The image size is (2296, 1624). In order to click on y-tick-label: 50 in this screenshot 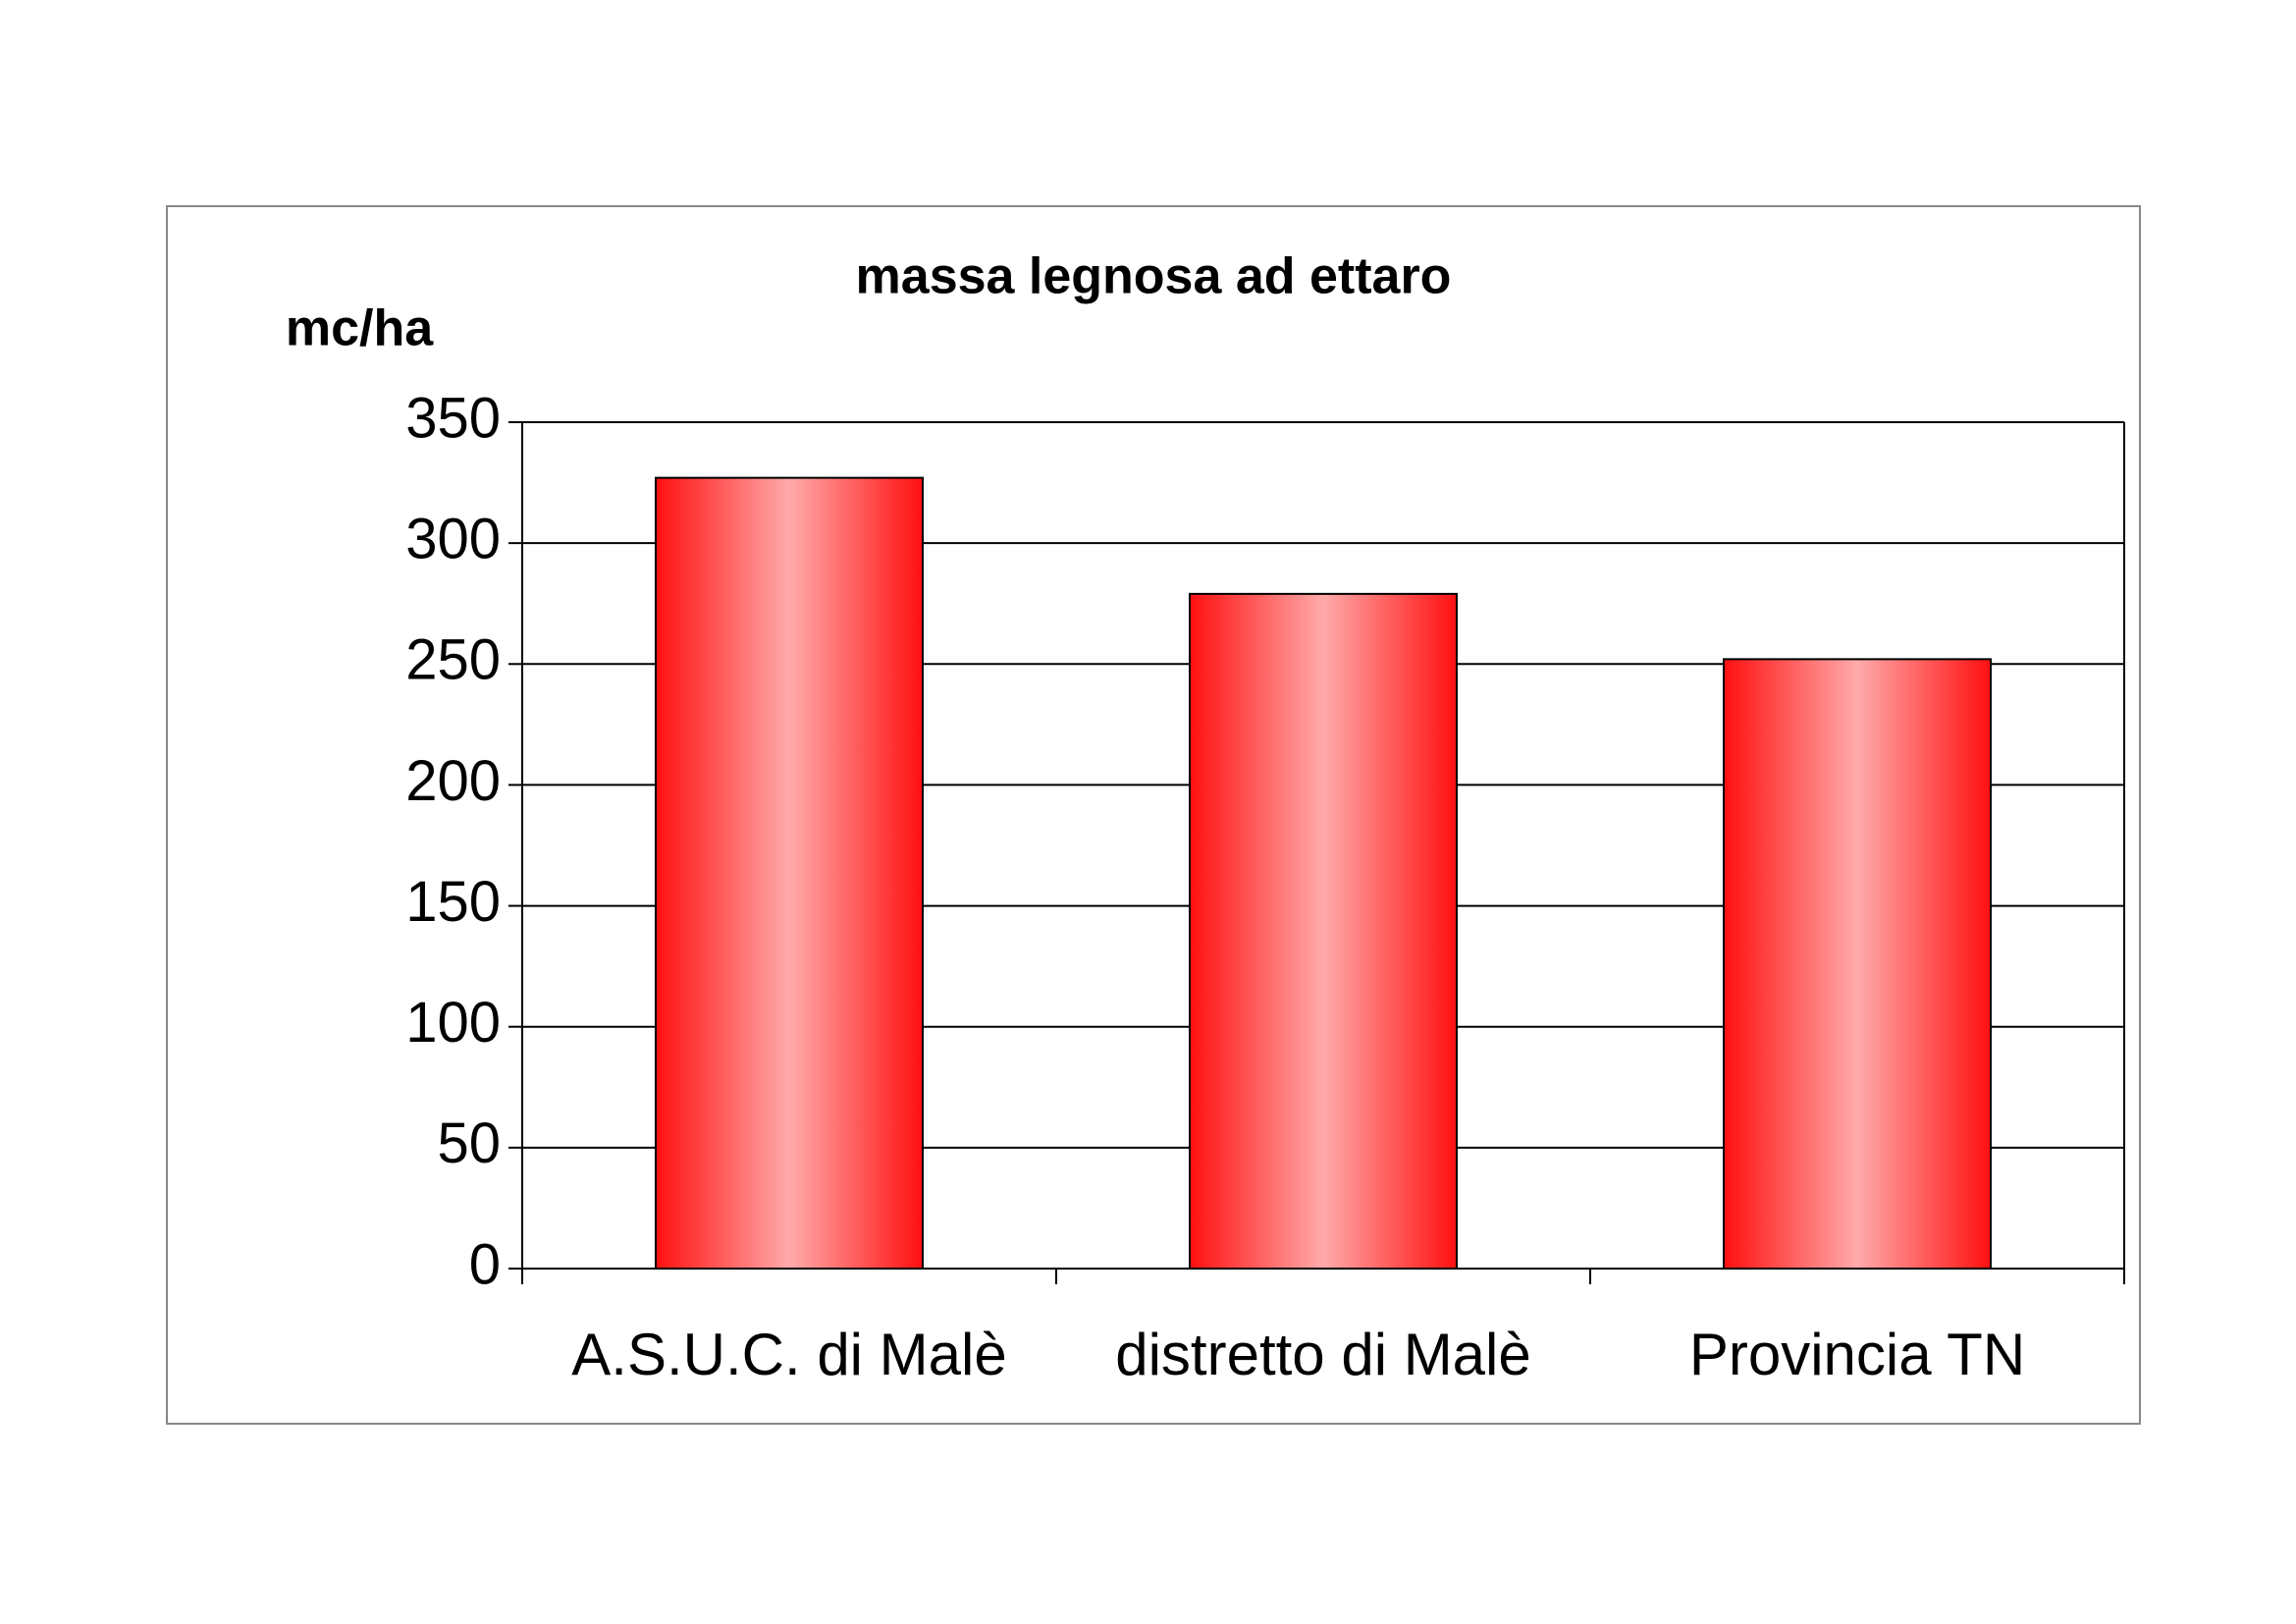, I will do `click(469, 1143)`.